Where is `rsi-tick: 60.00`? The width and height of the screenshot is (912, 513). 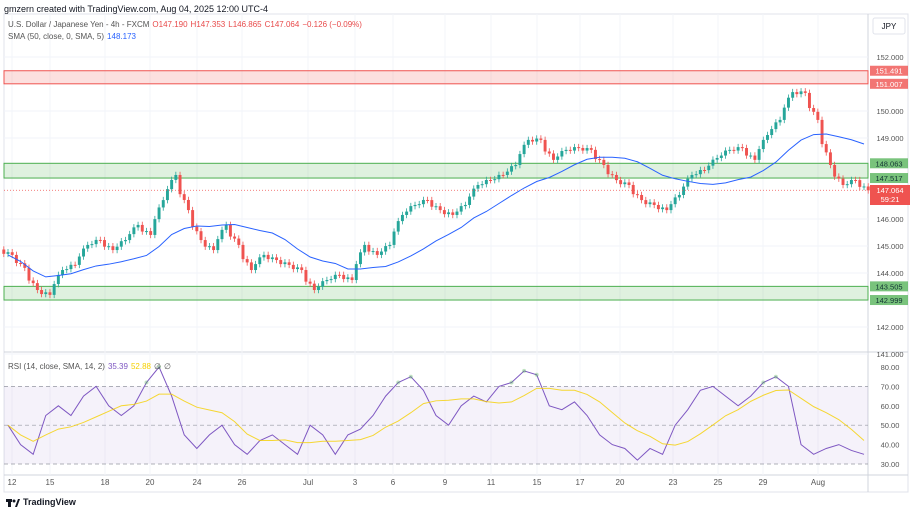
rsi-tick: 60.00 is located at coordinates (890, 406).